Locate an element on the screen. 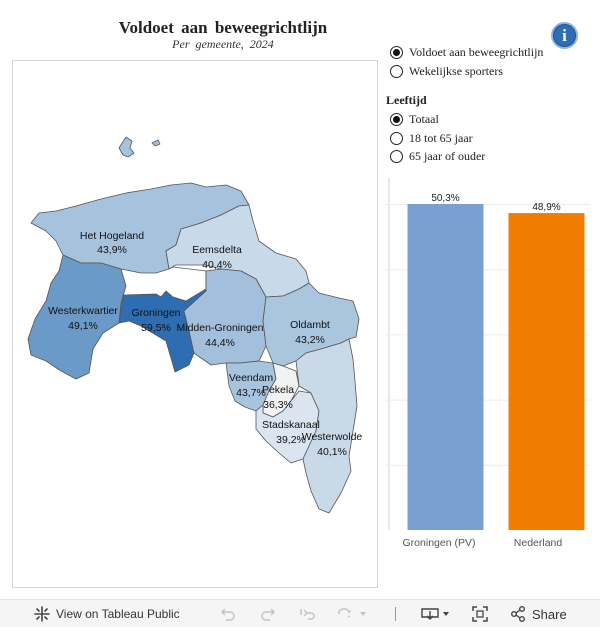  map-value-groningen: 59,5% is located at coordinates (156, 328).